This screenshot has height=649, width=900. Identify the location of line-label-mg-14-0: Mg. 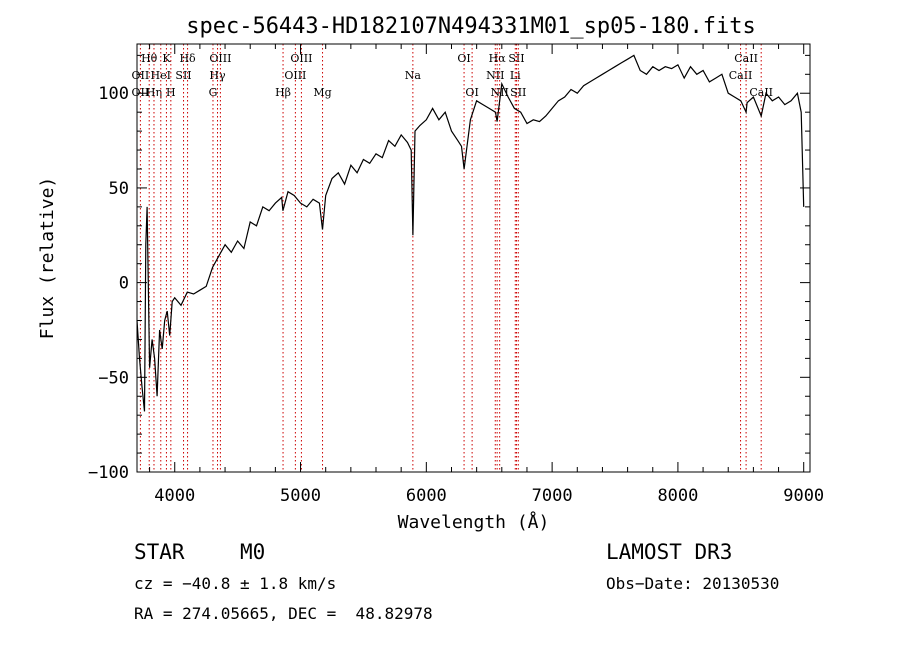
(322, 92).